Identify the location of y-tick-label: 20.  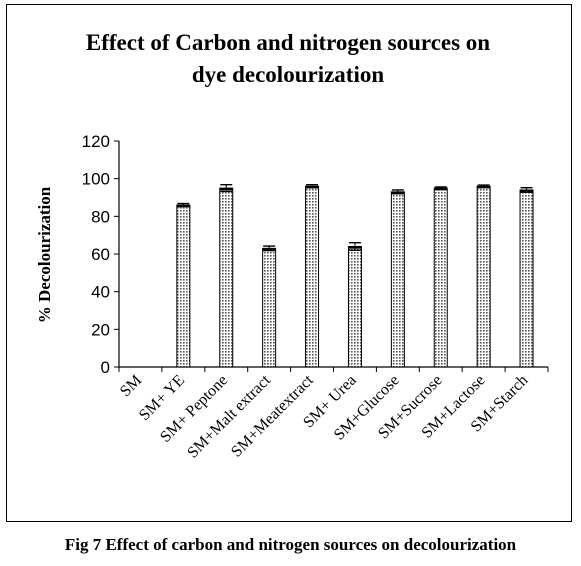
(100, 329).